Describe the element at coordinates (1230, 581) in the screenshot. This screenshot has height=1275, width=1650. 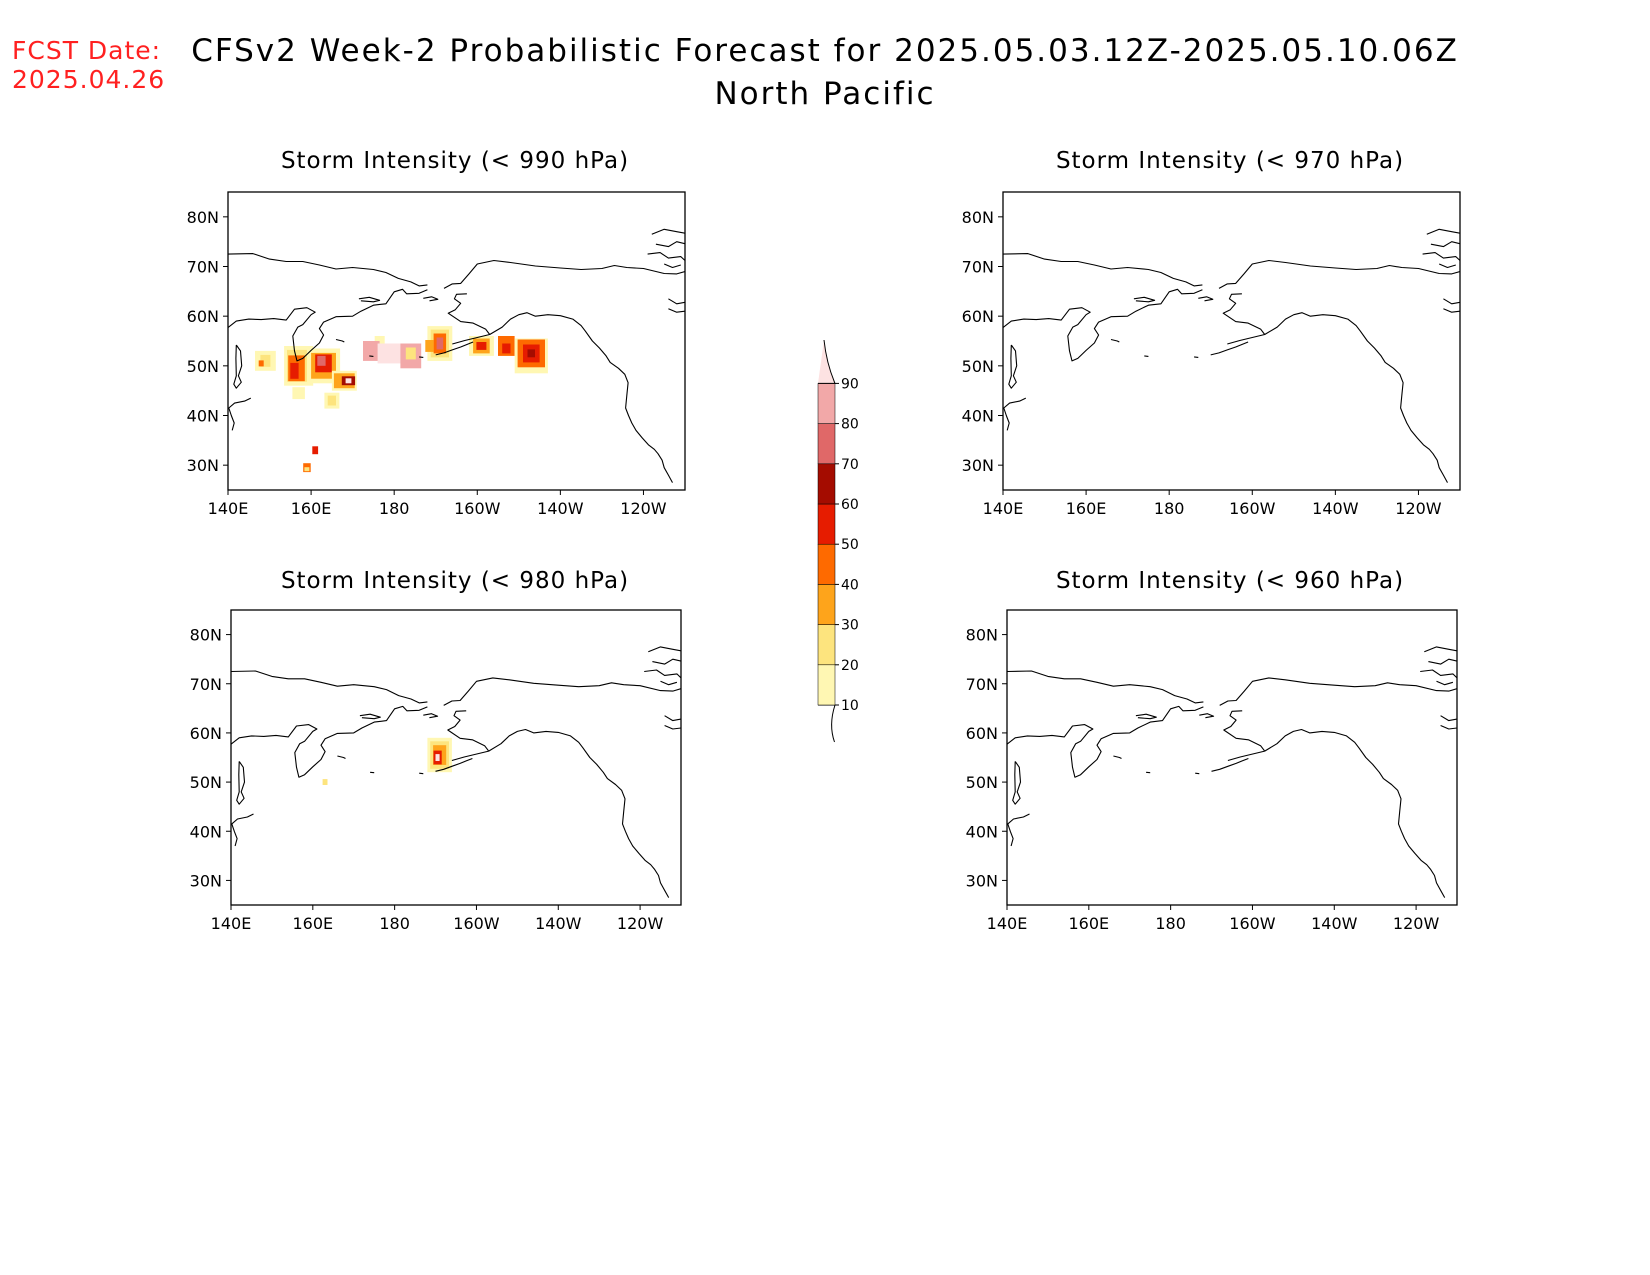
I see `panel-title-960: Storm Intensity (< 960 hPa)` at that location.